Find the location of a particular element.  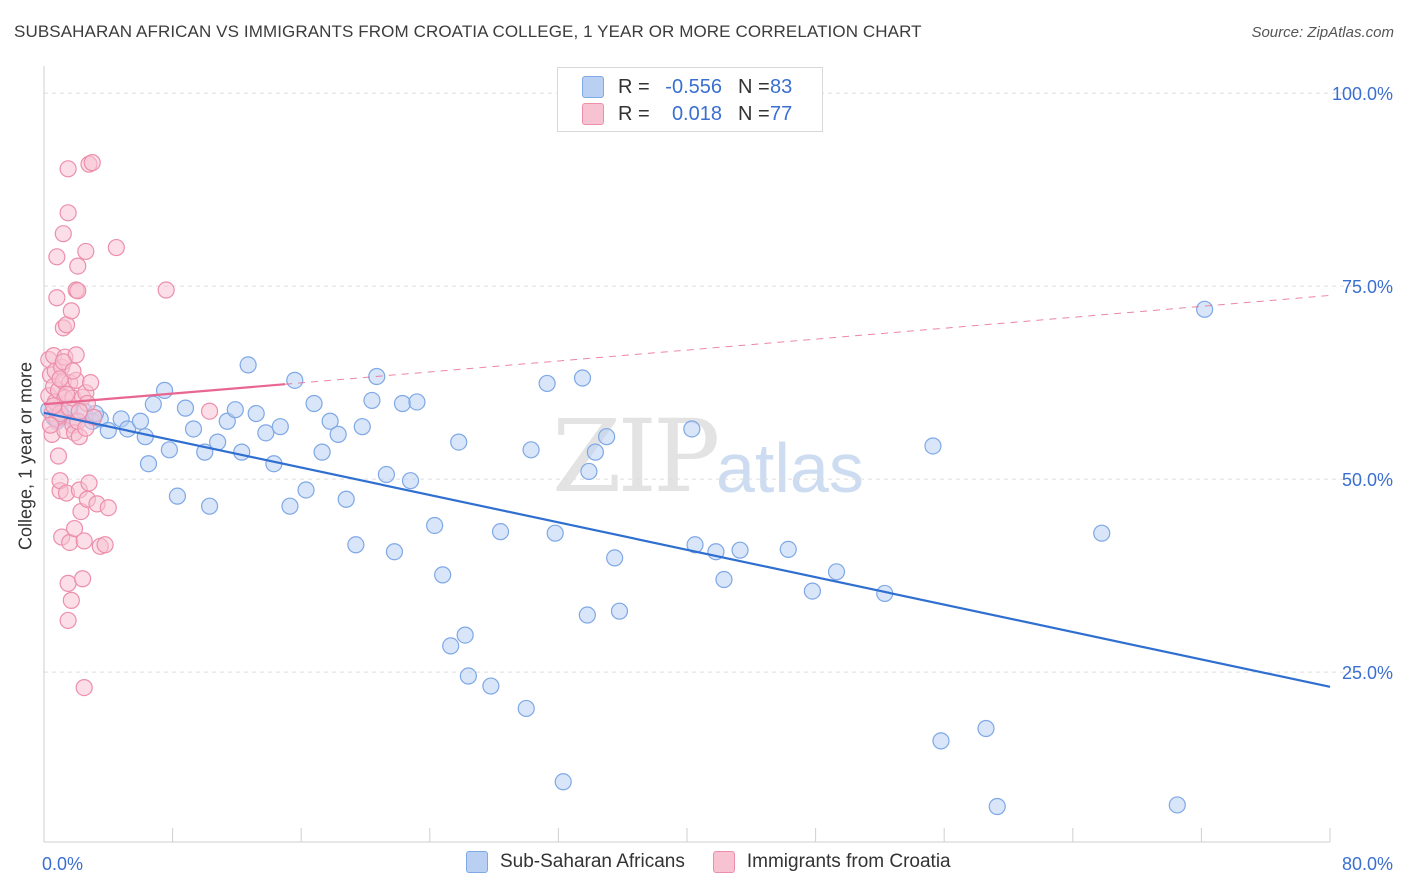

r-value: -0.556 is located at coordinates (693, 86).